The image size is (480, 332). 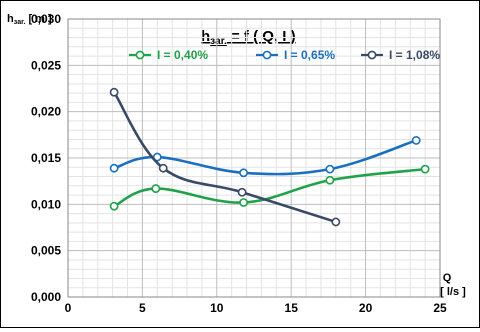 What do you see at coordinates (68, 308) in the screenshot?
I see `x-tick-label: 0` at bounding box center [68, 308].